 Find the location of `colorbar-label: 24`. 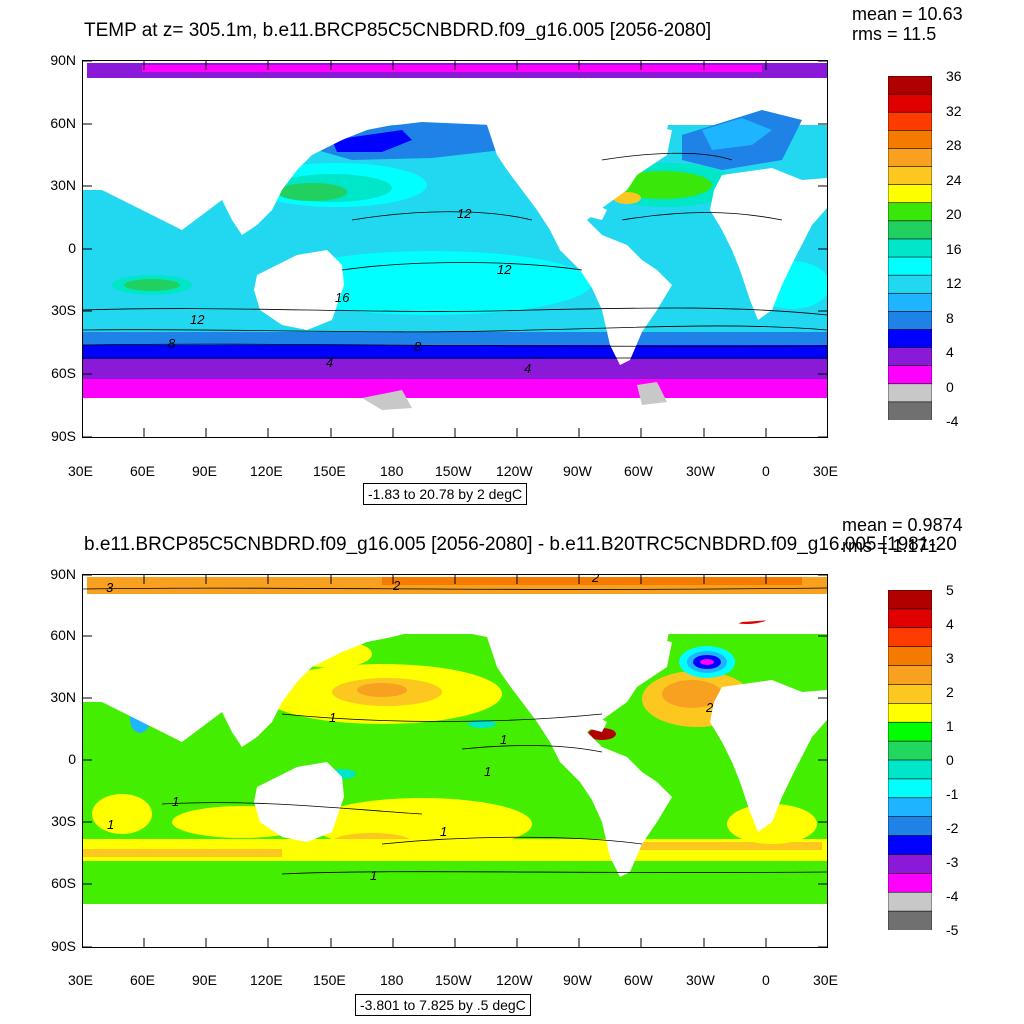

colorbar-label: 24 is located at coordinates (954, 180).